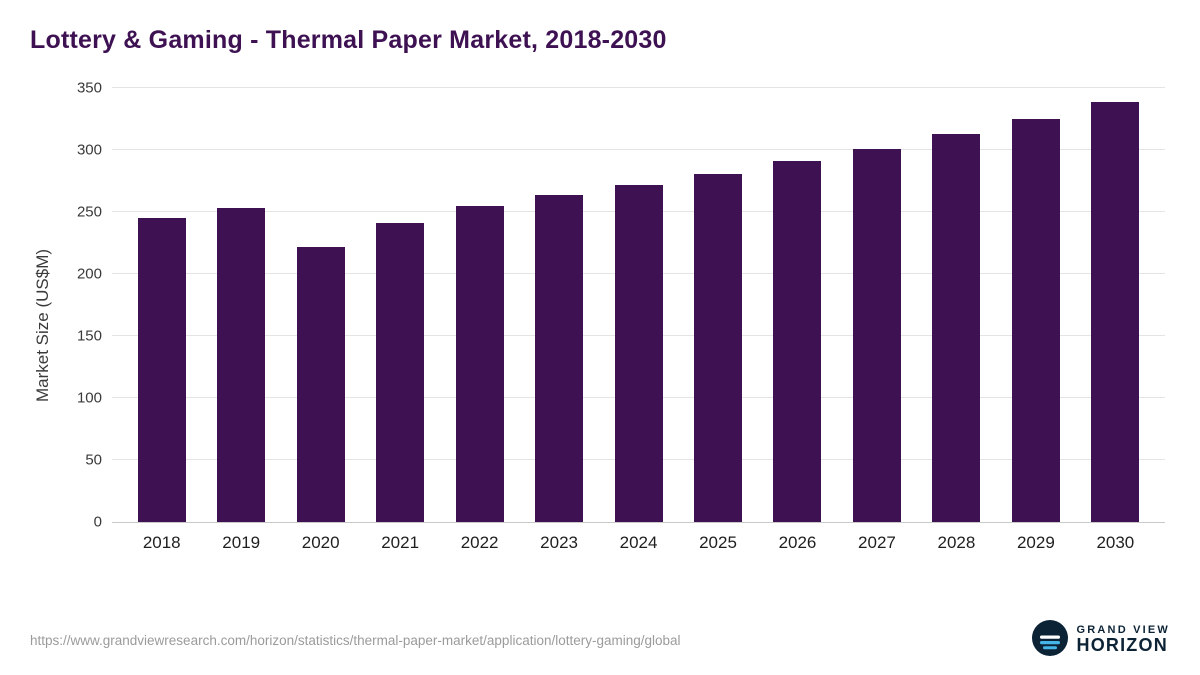 The height and width of the screenshot is (675, 1200). What do you see at coordinates (97, 522) in the screenshot?
I see `y-tick-label: 0` at bounding box center [97, 522].